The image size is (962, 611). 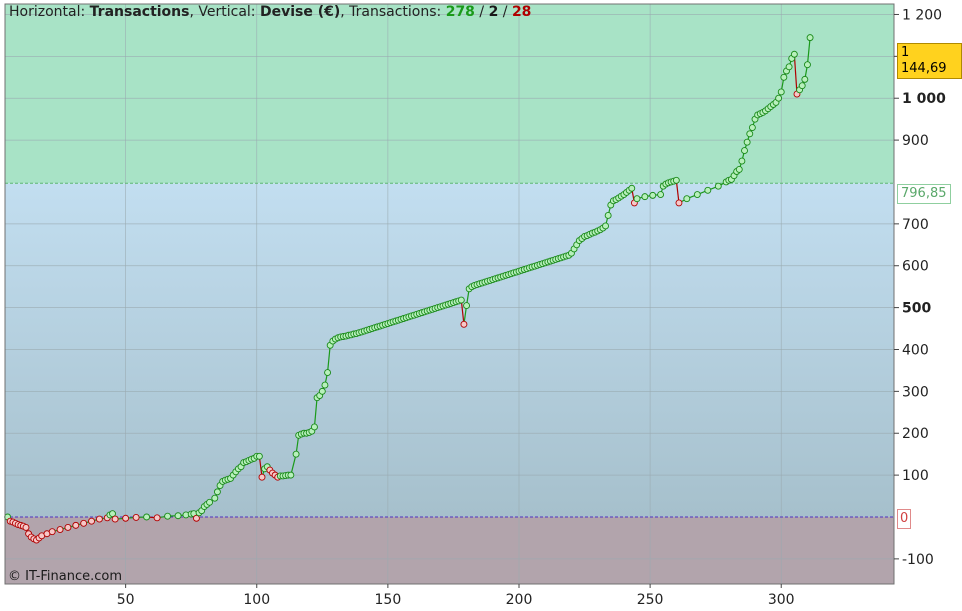 I want to click on y-tick-label: 900, so click(x=915, y=141).